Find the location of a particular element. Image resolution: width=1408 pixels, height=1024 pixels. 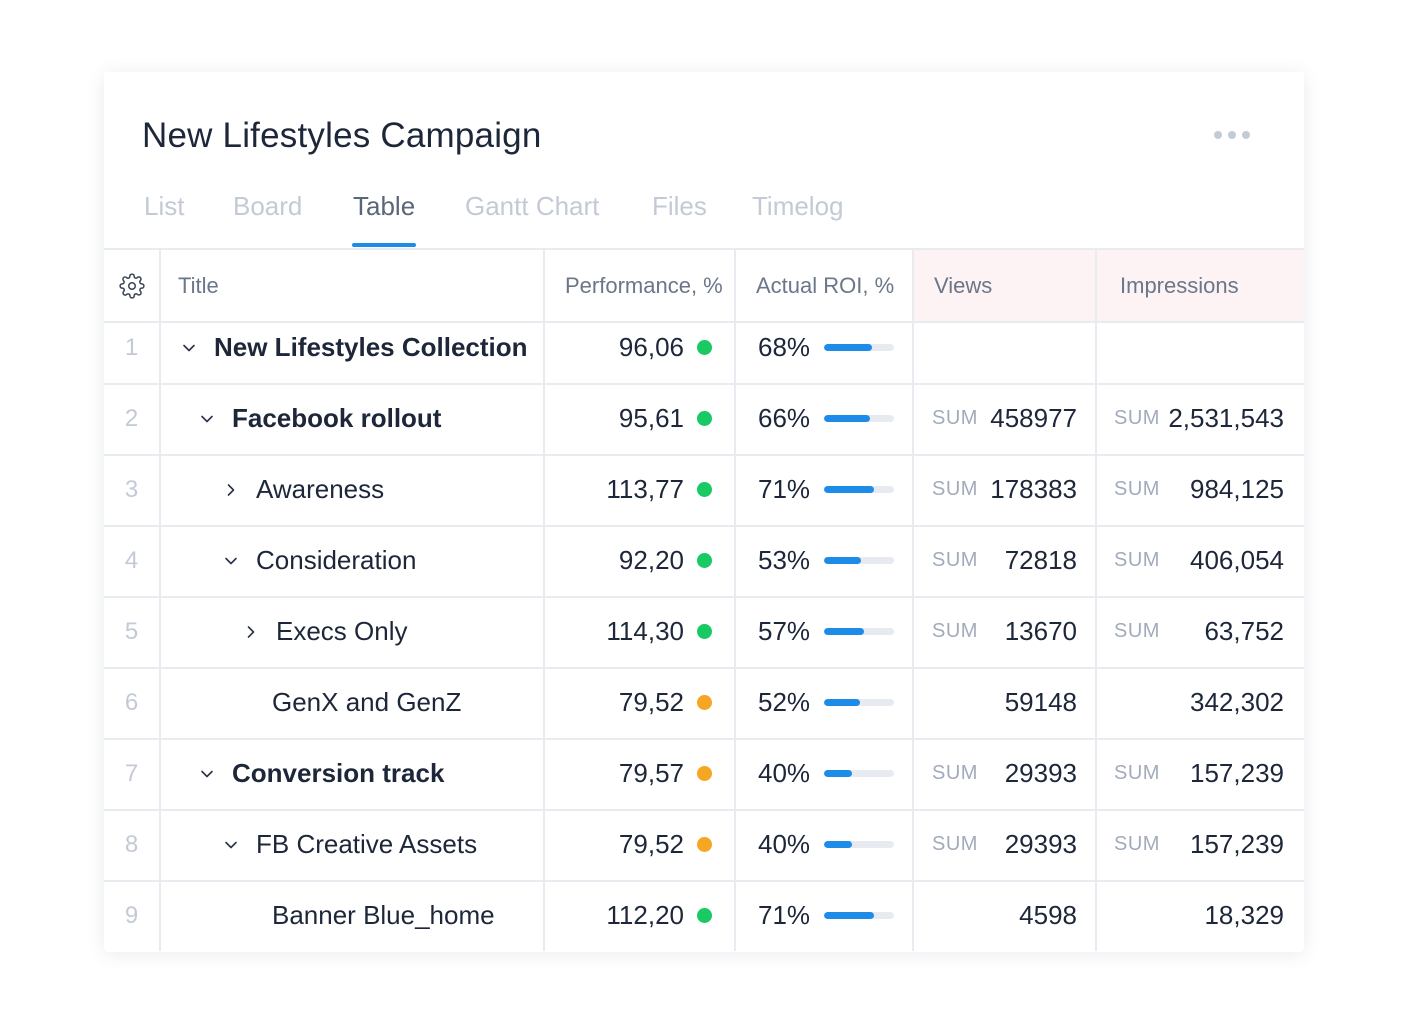

impressions-value: 157,239 is located at coordinates (1237, 844).